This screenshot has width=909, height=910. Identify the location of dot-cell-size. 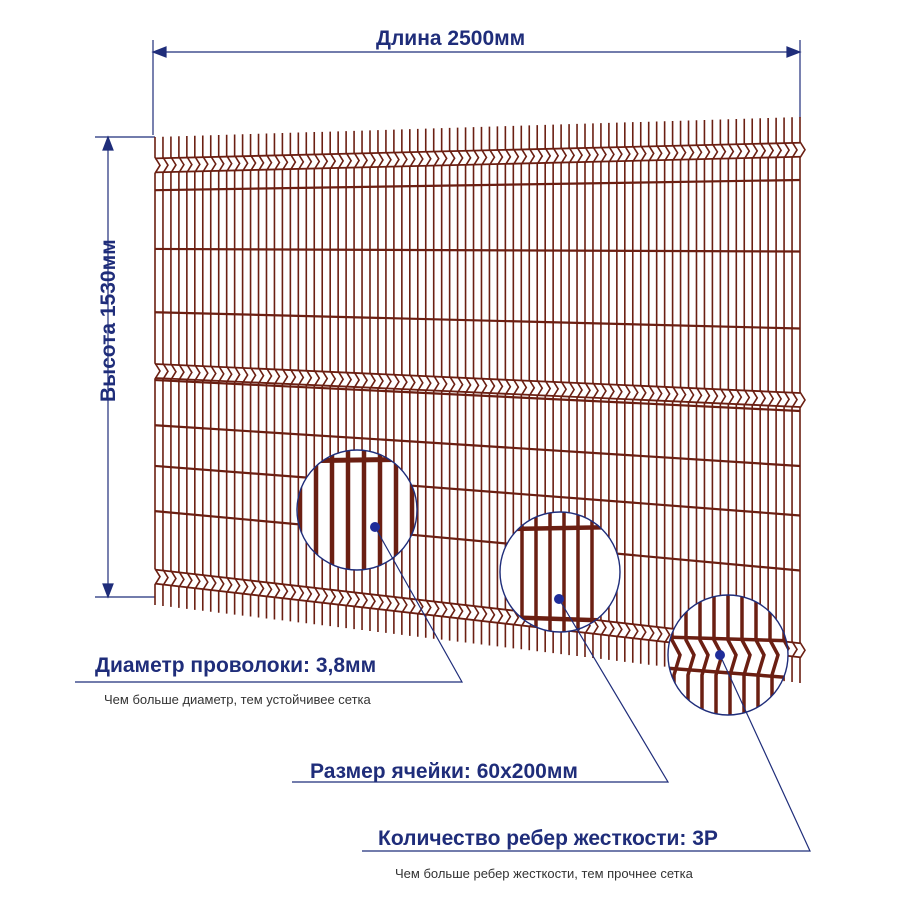
(559, 599).